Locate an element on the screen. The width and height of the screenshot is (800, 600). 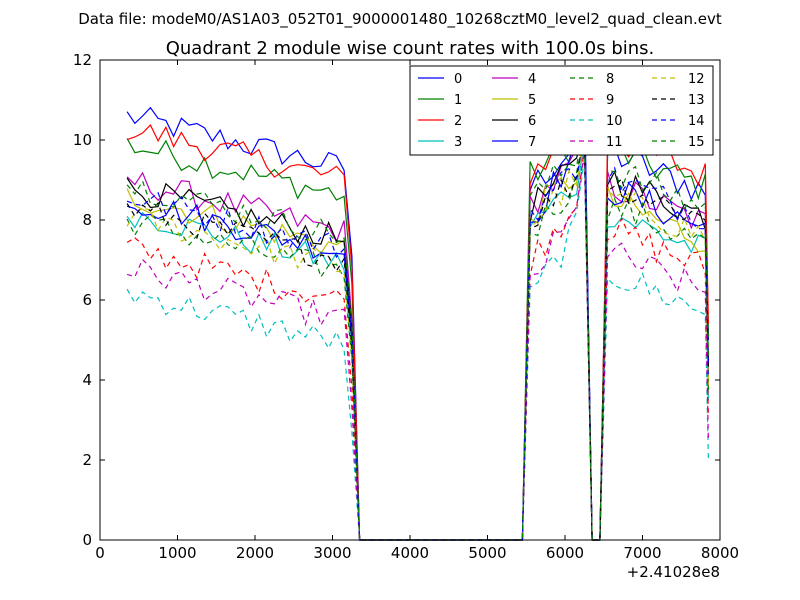
x-tick-label: 7000 is located at coordinates (642, 553).